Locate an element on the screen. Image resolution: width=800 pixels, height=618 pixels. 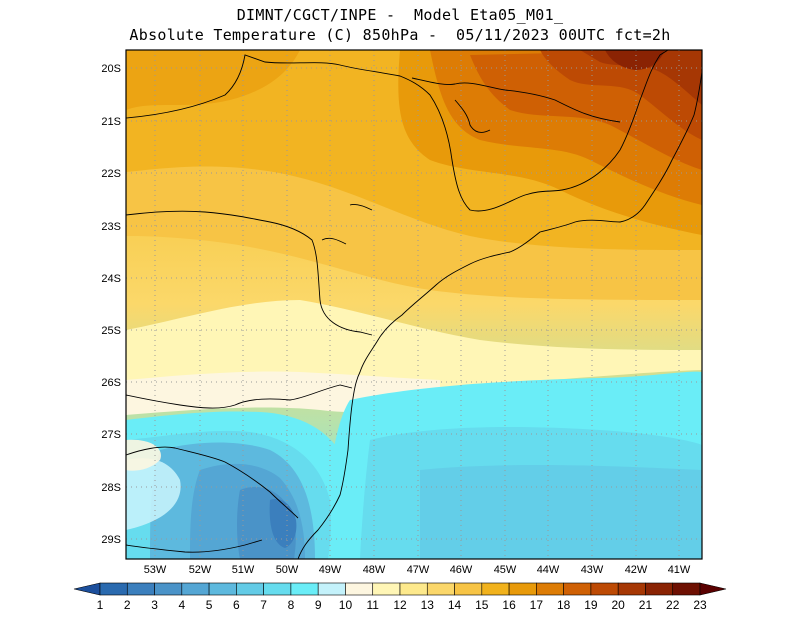
lon-label: 47W is located at coordinates (418, 570).